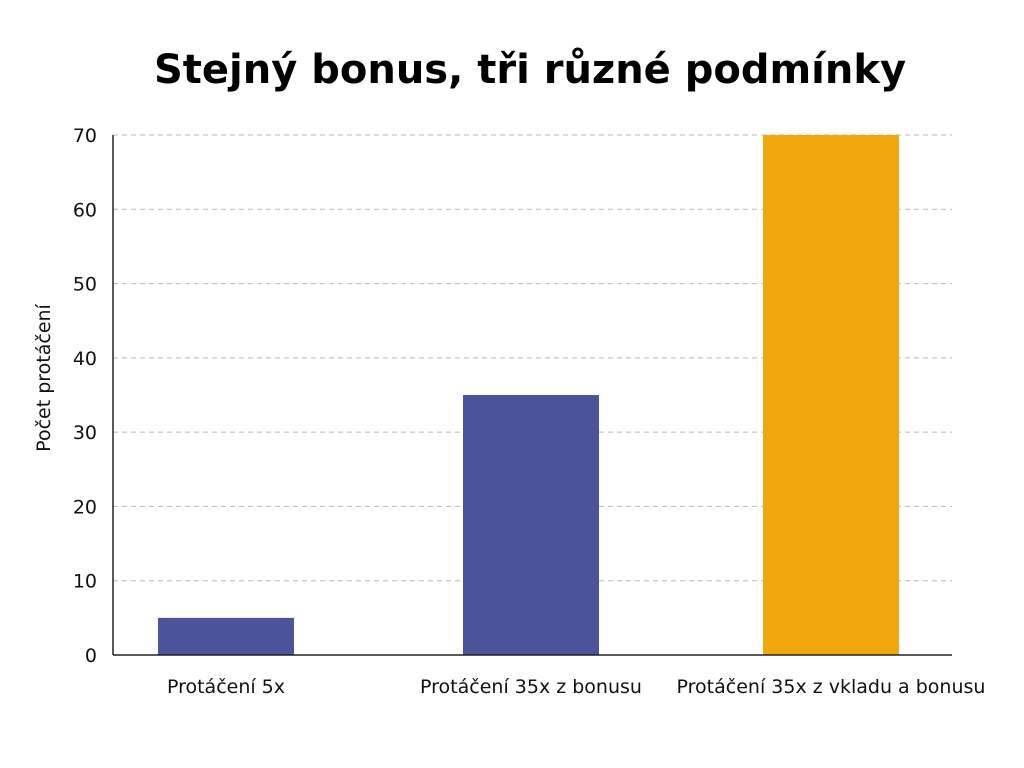 The image size is (1024, 768). Describe the element at coordinates (226, 687) in the screenshot. I see `x-tick-label: Protáčení 5x` at that location.